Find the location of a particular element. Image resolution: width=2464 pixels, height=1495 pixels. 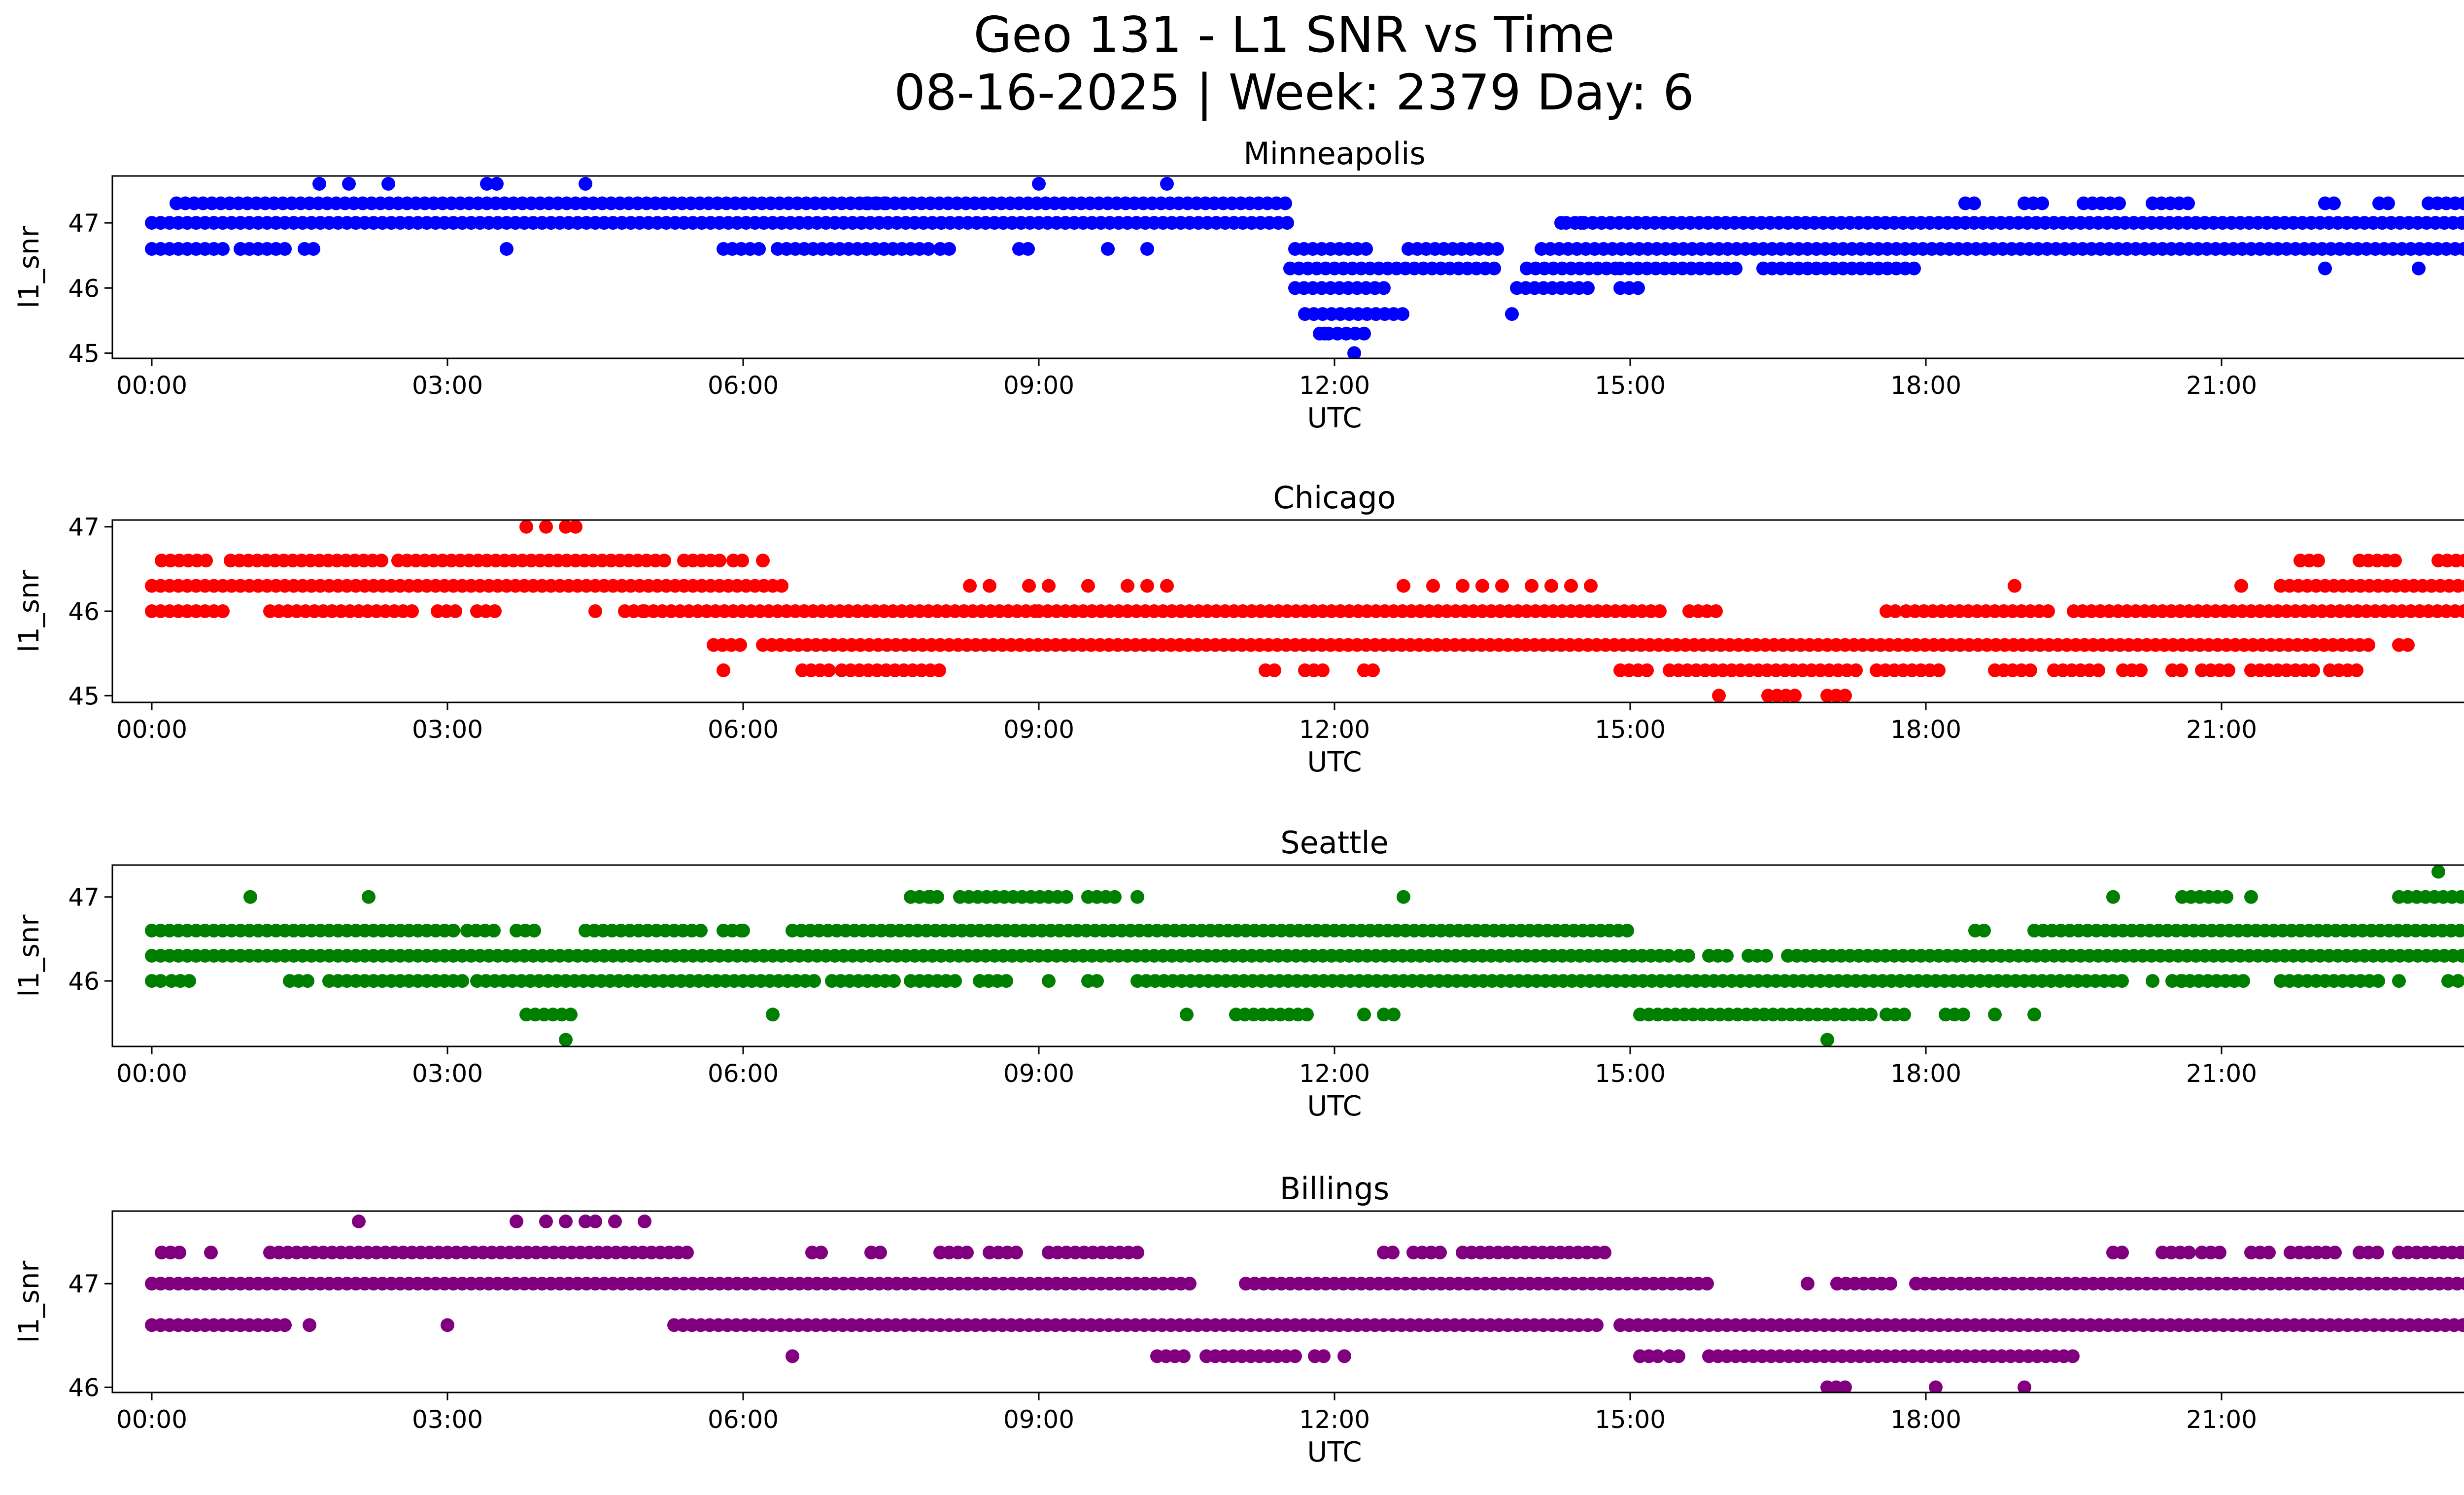

x-axis-label: UTC is located at coordinates (1334, 1106).